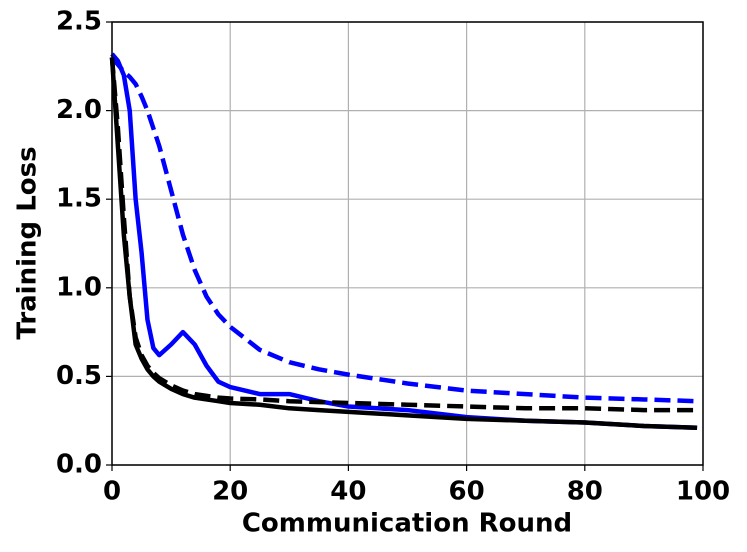 Image resolution: width=747 pixels, height=552 pixels. I want to click on x-tick-label: 100, so click(703, 492).